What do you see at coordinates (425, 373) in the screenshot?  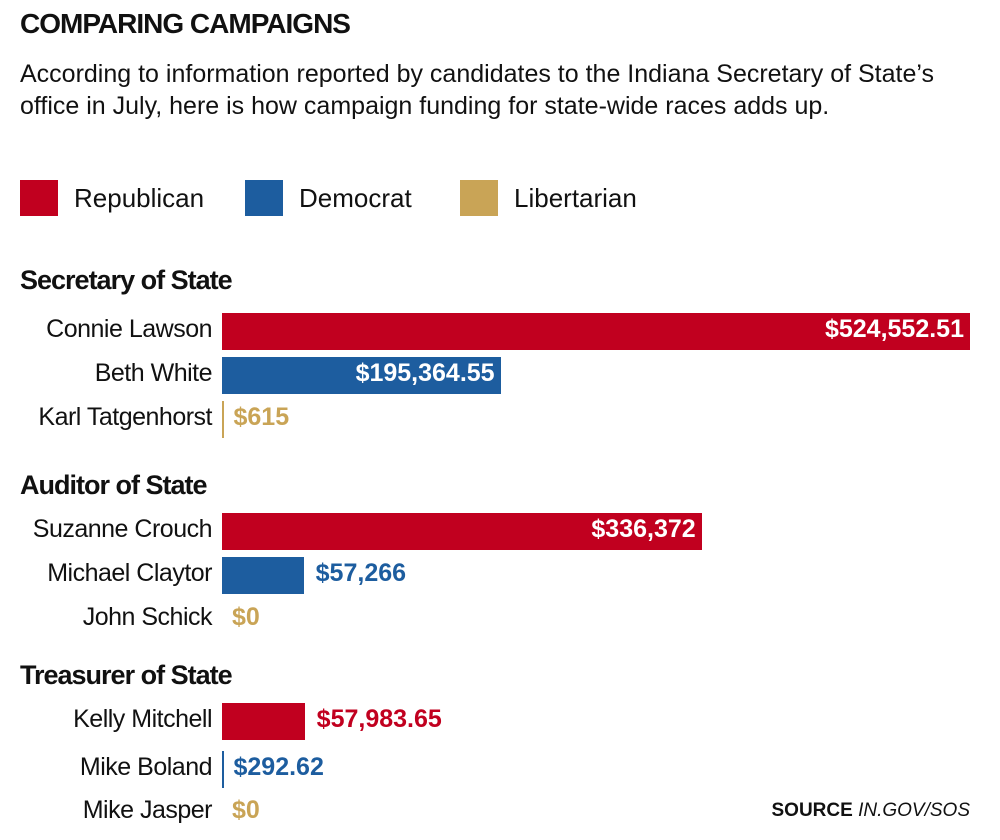 I see `value-label: $195,364.55` at bounding box center [425, 373].